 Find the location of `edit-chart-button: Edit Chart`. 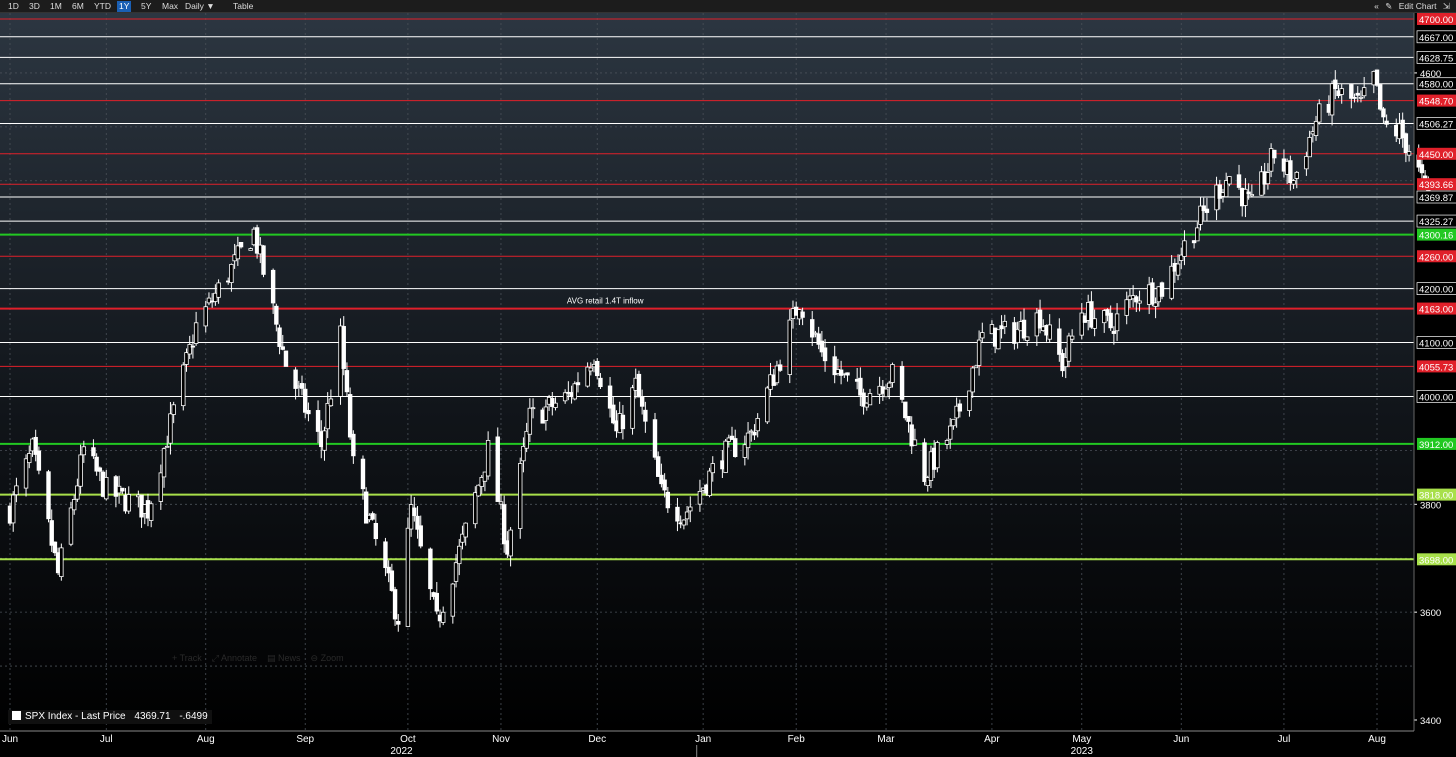

edit-chart-button: Edit Chart is located at coordinates (1417, 6).